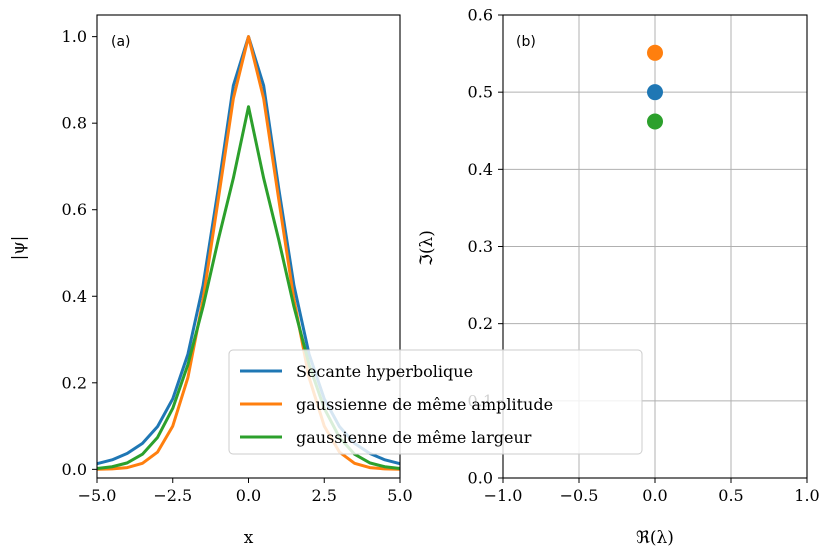  What do you see at coordinates (324, 495) in the screenshot?
I see `x-tick-label: 2.5` at bounding box center [324, 495].